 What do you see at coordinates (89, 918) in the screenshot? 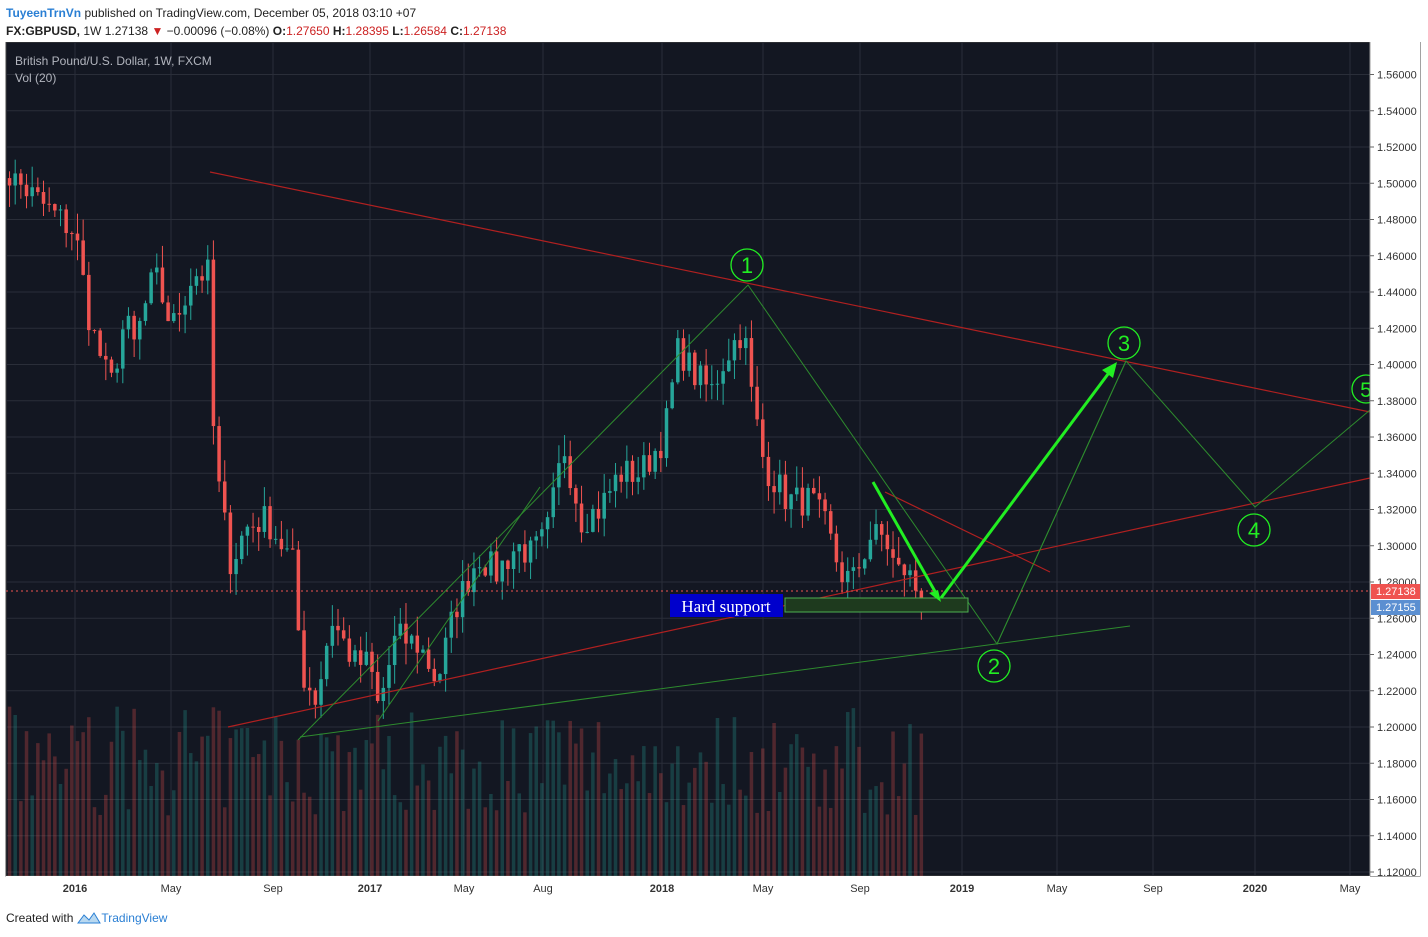
I see `tradingview-logo-icon` at bounding box center [89, 918].